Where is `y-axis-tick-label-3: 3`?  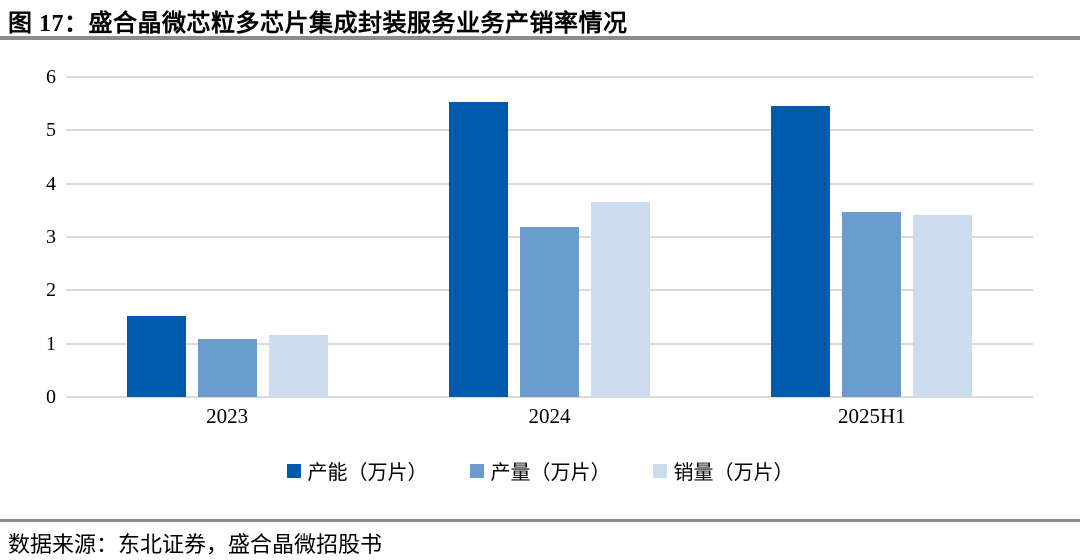 y-axis-tick-label-3: 3 is located at coordinates (51, 237).